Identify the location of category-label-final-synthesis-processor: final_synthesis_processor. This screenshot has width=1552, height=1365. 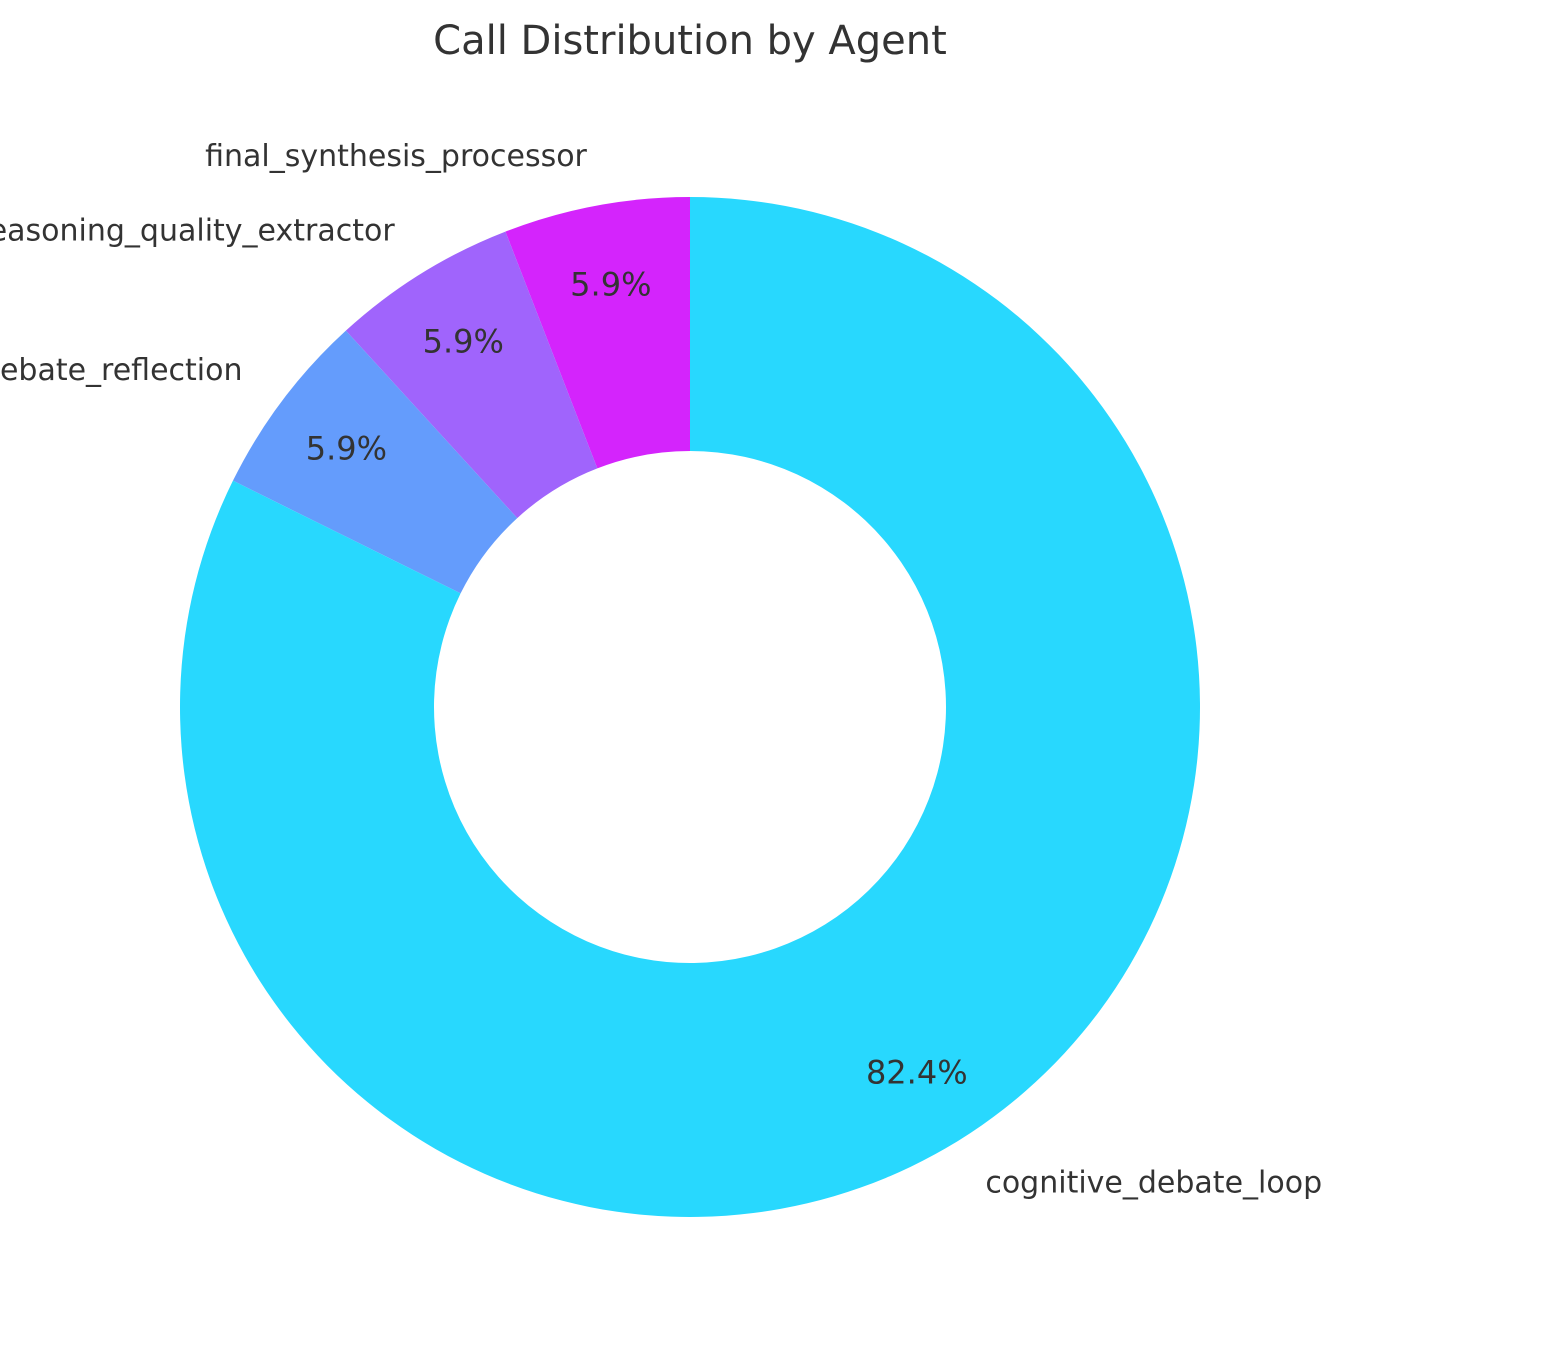
(396, 156).